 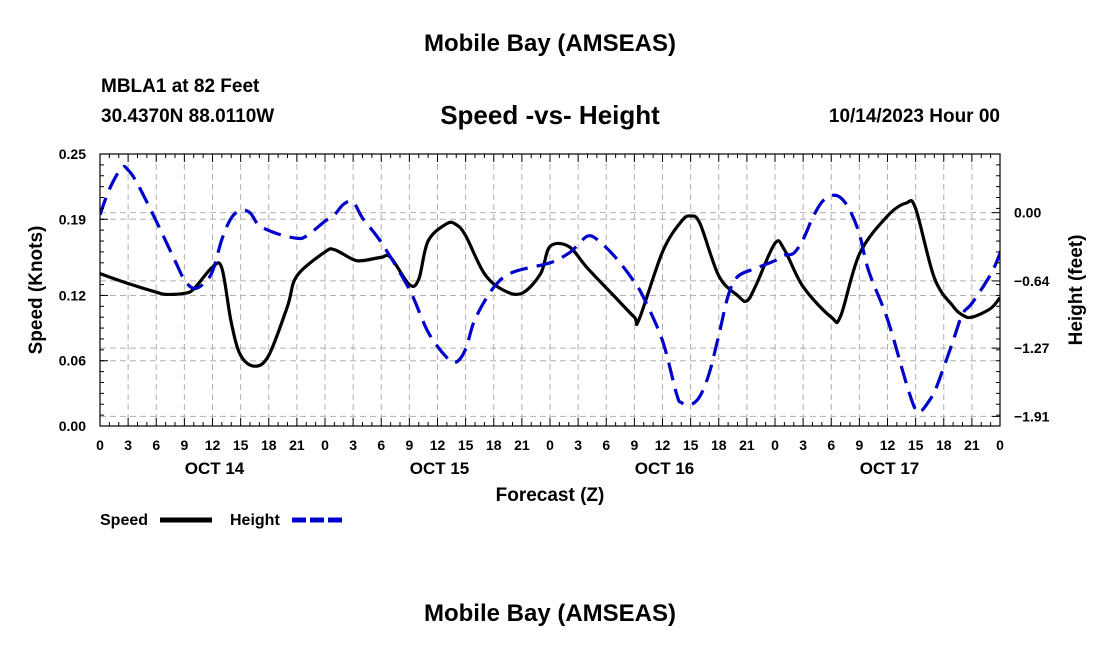 What do you see at coordinates (36, 290) in the screenshot?
I see `y-left-axis-title: Speed (Knots)` at bounding box center [36, 290].